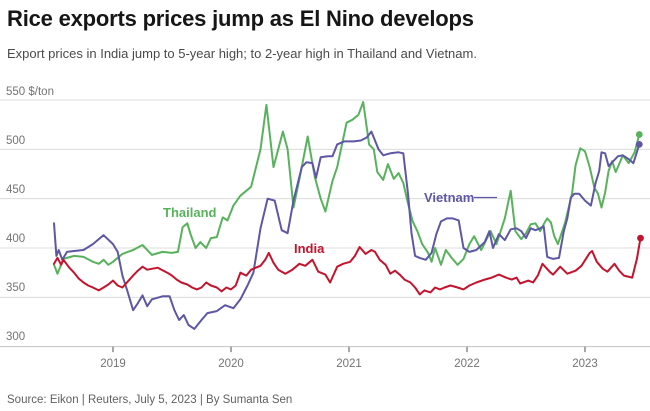 The image size is (650, 411). I want to click on x-tick-label-2022: 2022, so click(467, 364).